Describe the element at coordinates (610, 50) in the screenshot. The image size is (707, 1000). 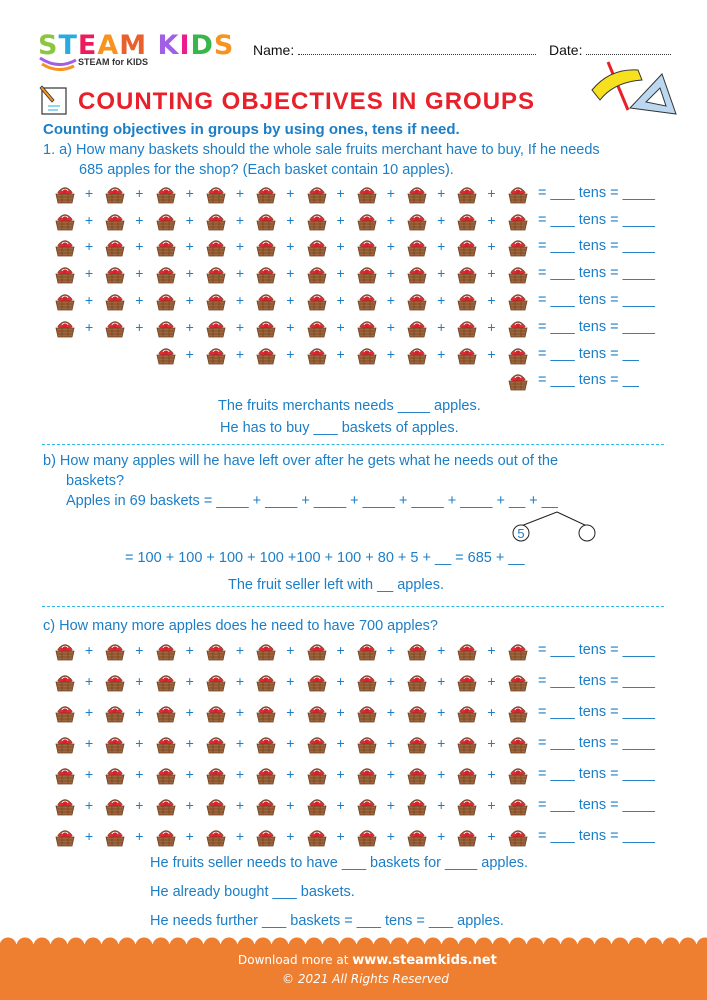
I see `date-field: Date:` at that location.